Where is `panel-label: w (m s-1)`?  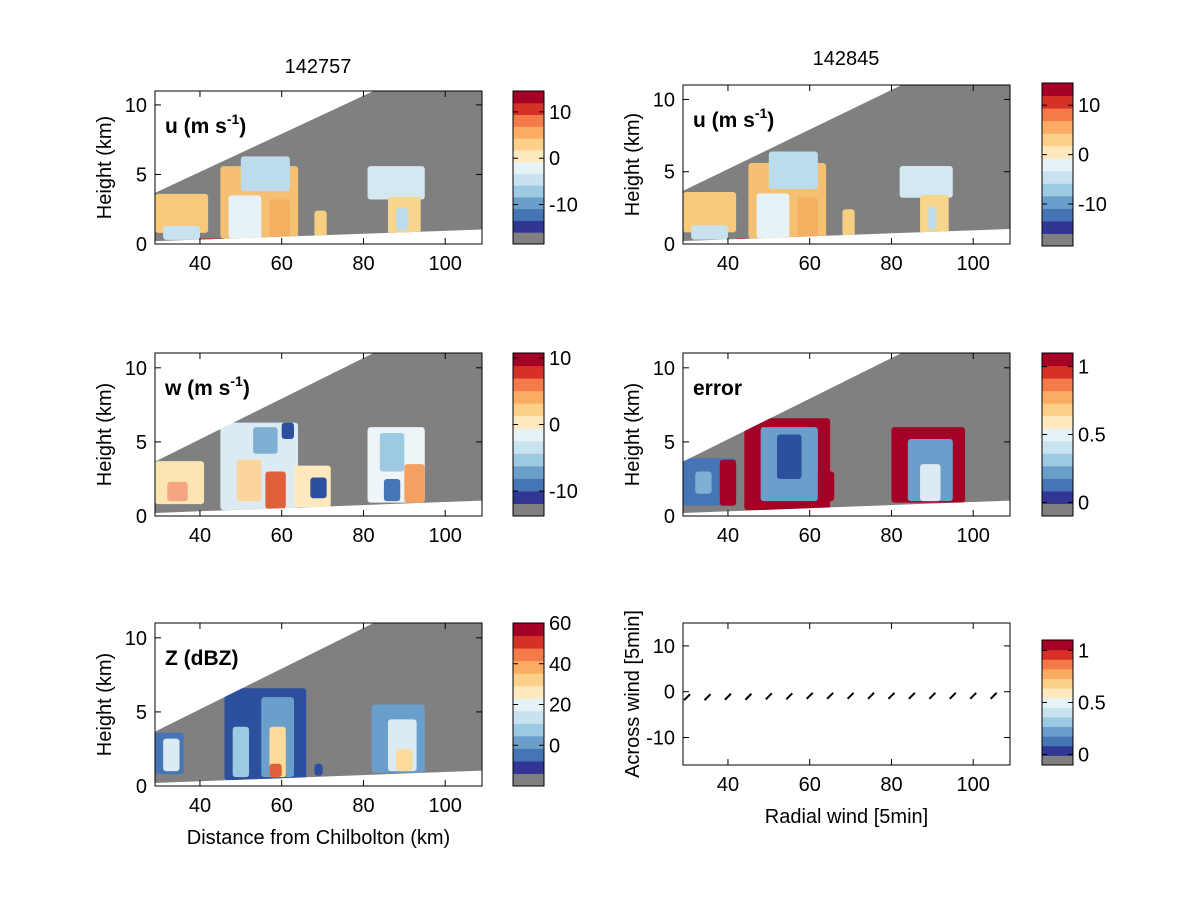
panel-label: w (m s-1) is located at coordinates (207, 386).